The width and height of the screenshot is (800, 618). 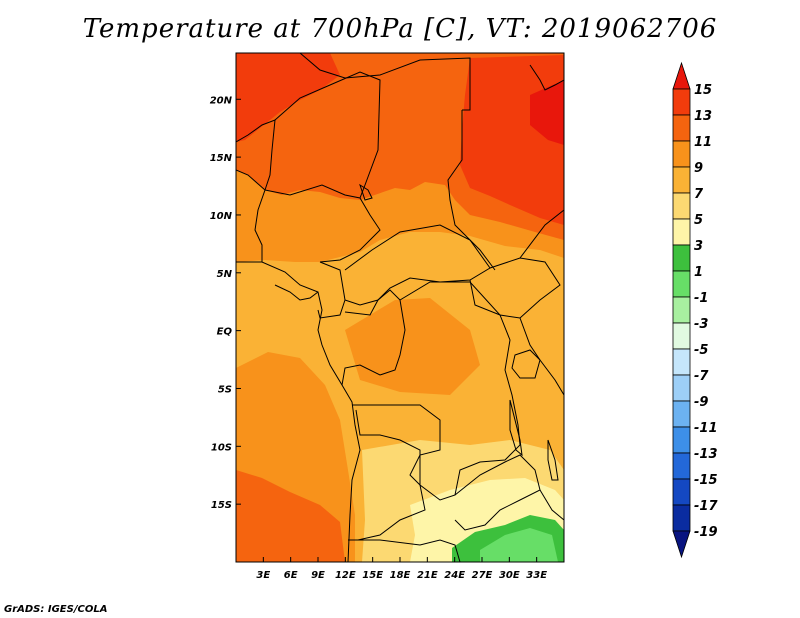 I want to click on colorbar-label: 5, so click(x=698, y=220).